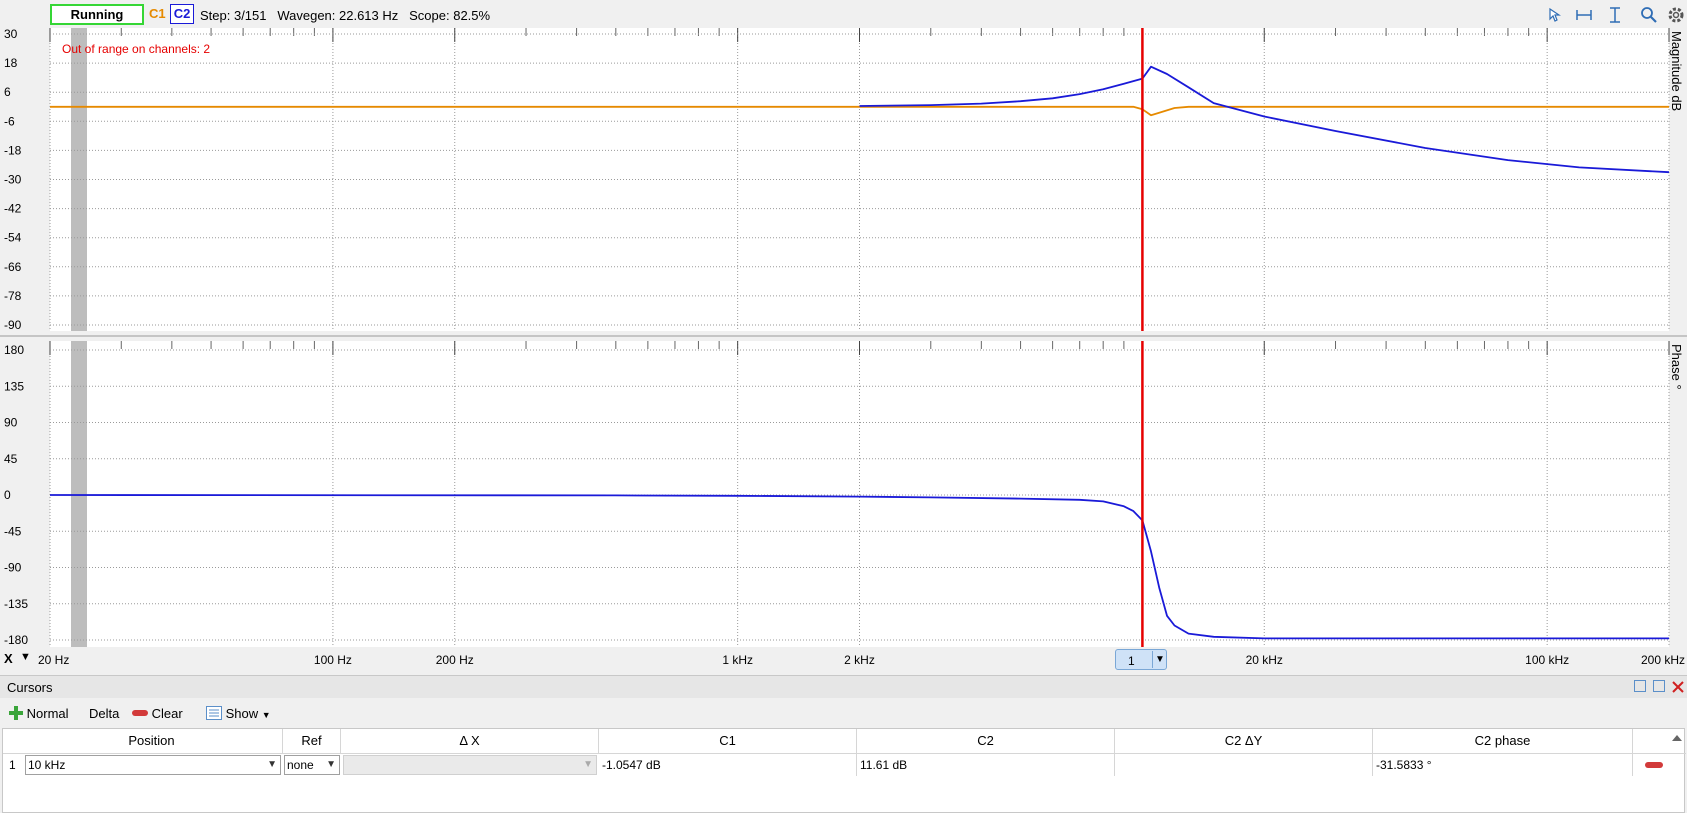 The height and width of the screenshot is (813, 1687). I want to click on phase-axis-label: Phase °, so click(1676, 367).